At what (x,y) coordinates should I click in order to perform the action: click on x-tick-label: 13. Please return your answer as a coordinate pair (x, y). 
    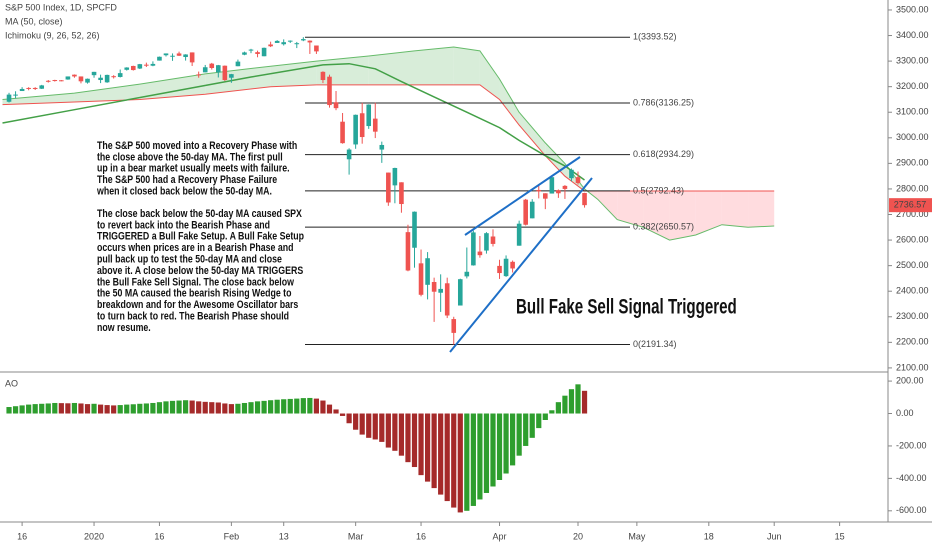
    Looking at the image, I should click on (284, 536).